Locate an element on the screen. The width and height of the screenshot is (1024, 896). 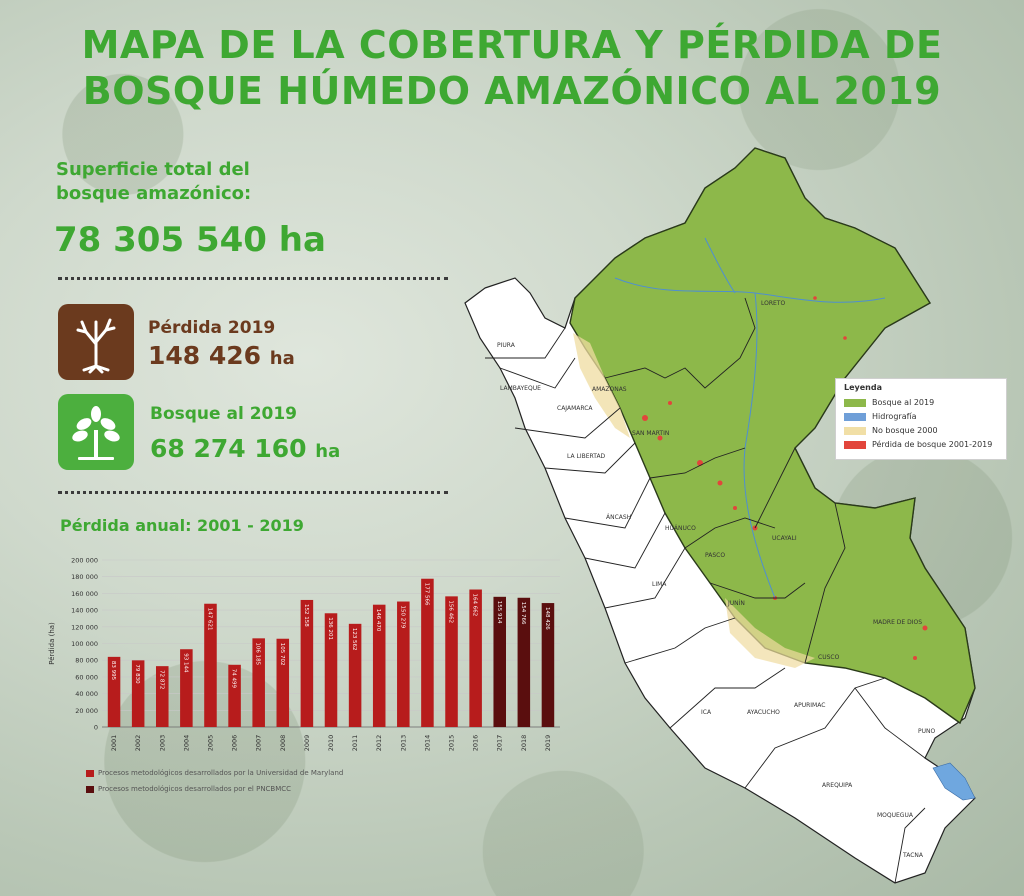
bar-data-label: 156 462 is located at coordinates (451, 611).